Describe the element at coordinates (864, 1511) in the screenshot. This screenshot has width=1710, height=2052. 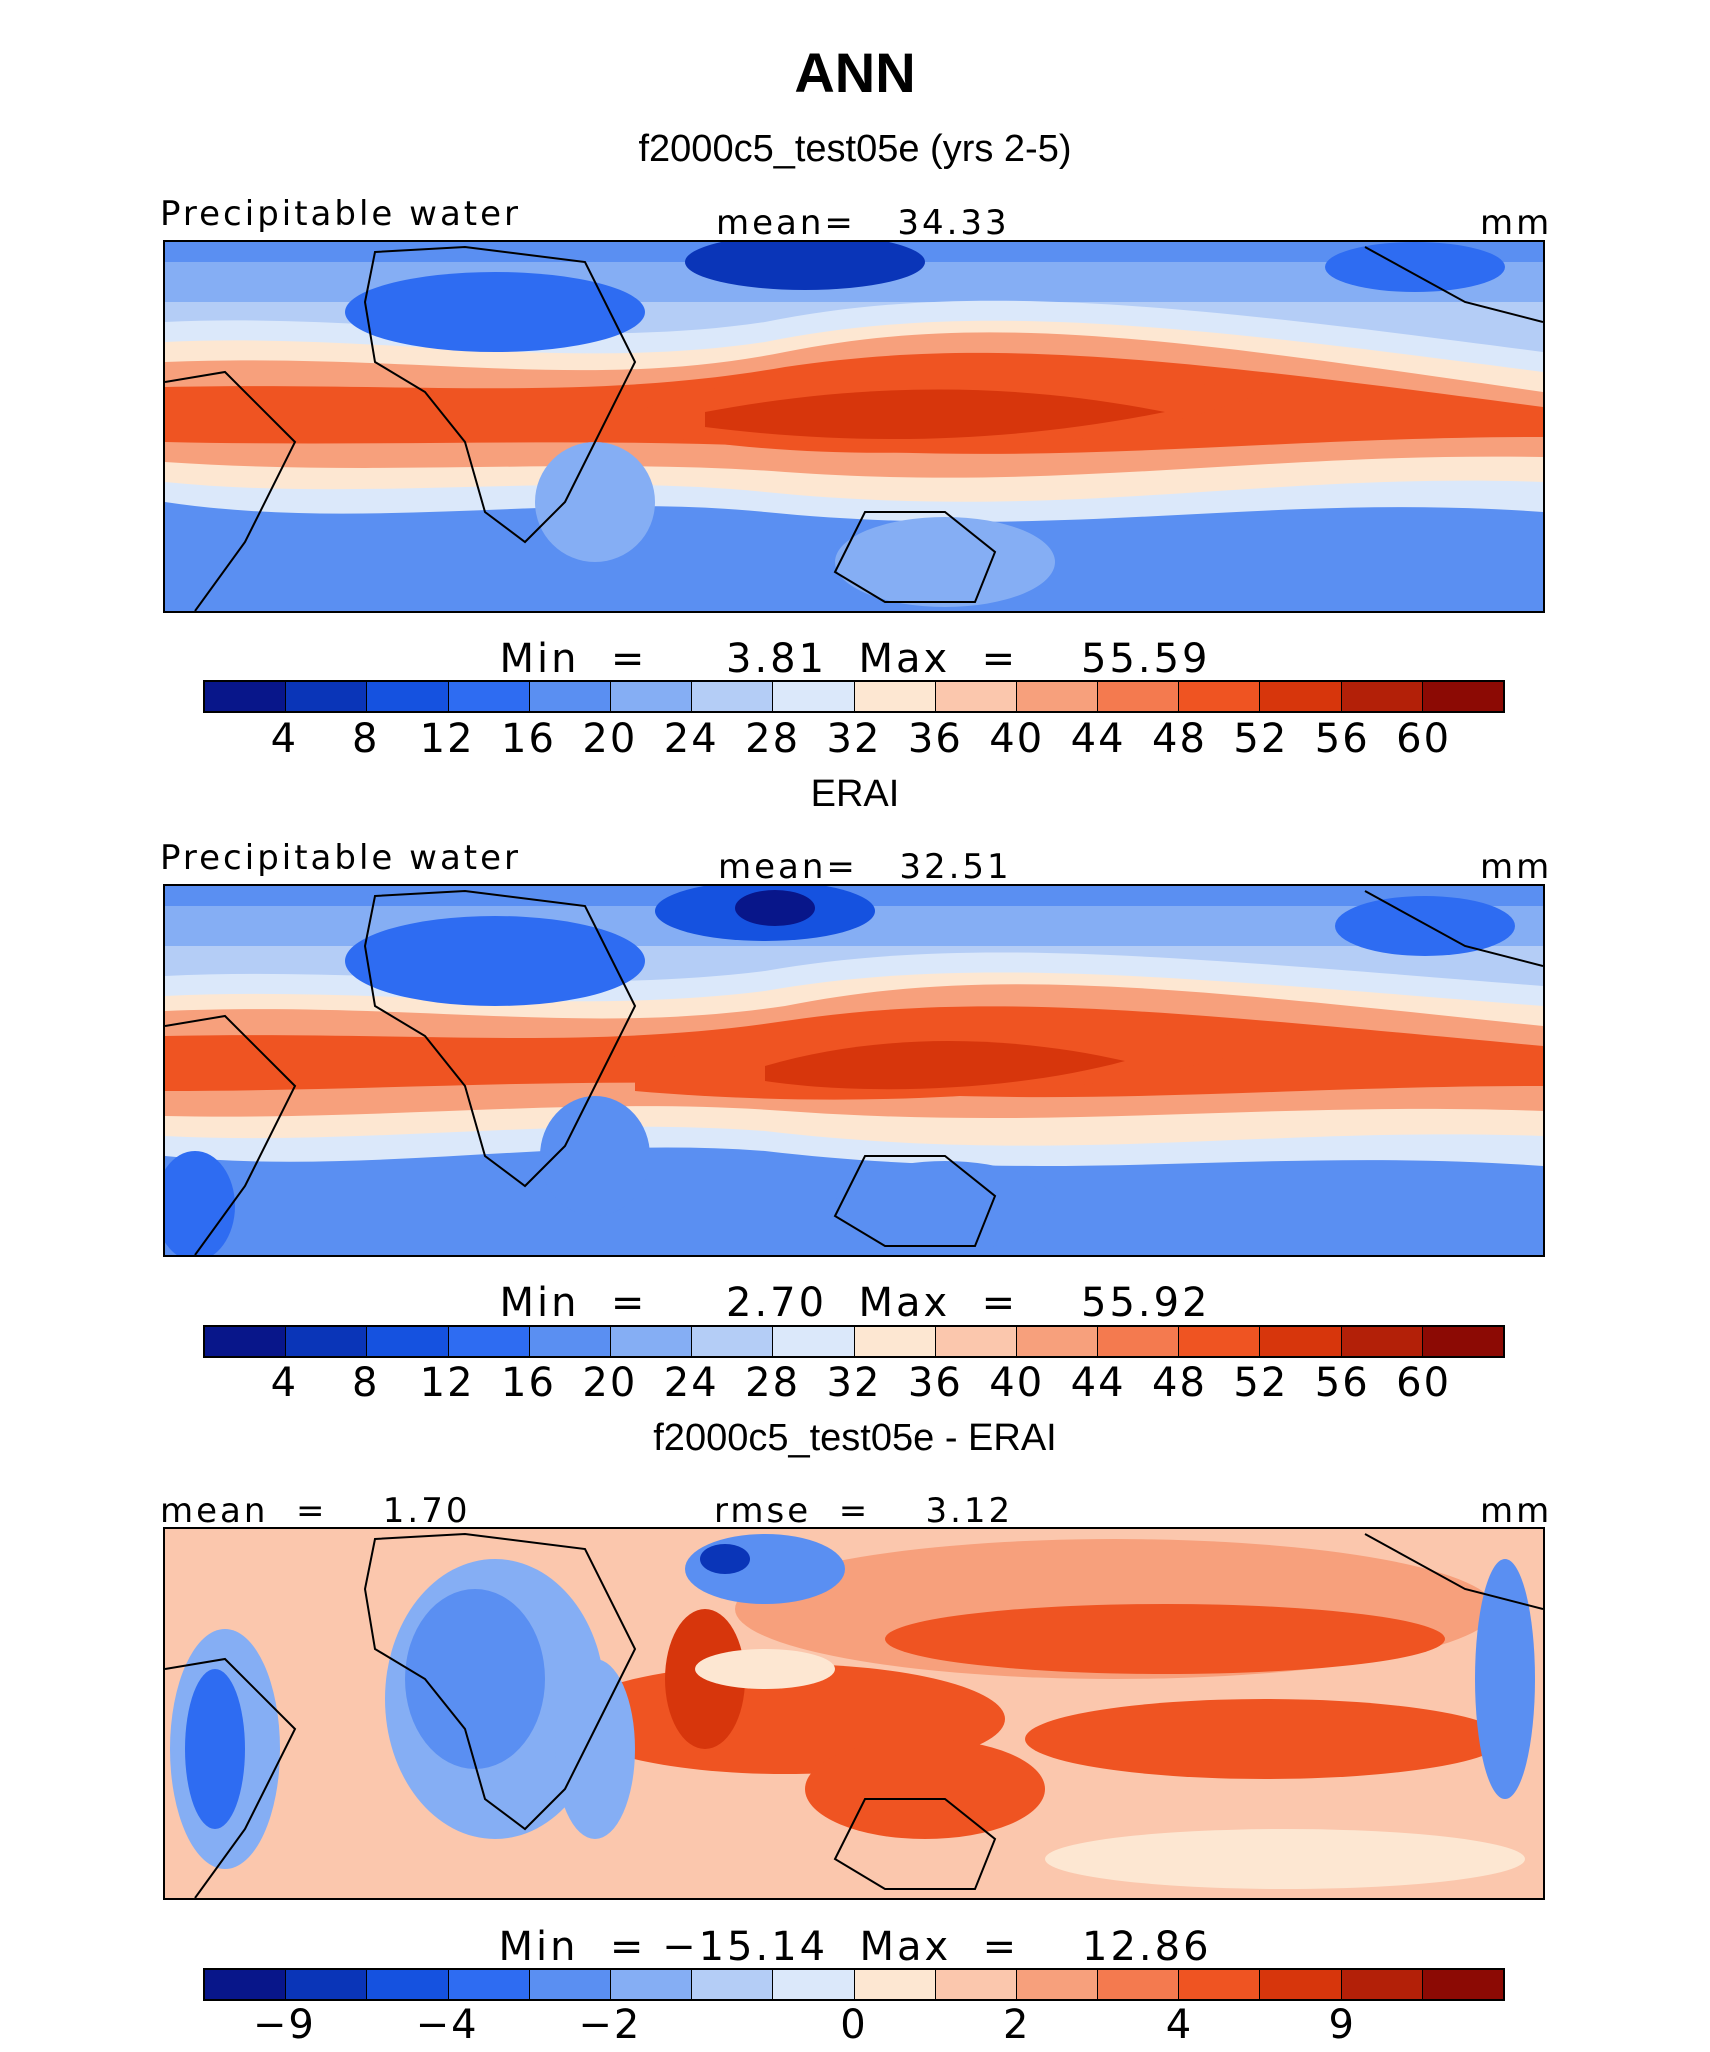
I see `panel-3-rmse-label: rmse = 3.12` at that location.